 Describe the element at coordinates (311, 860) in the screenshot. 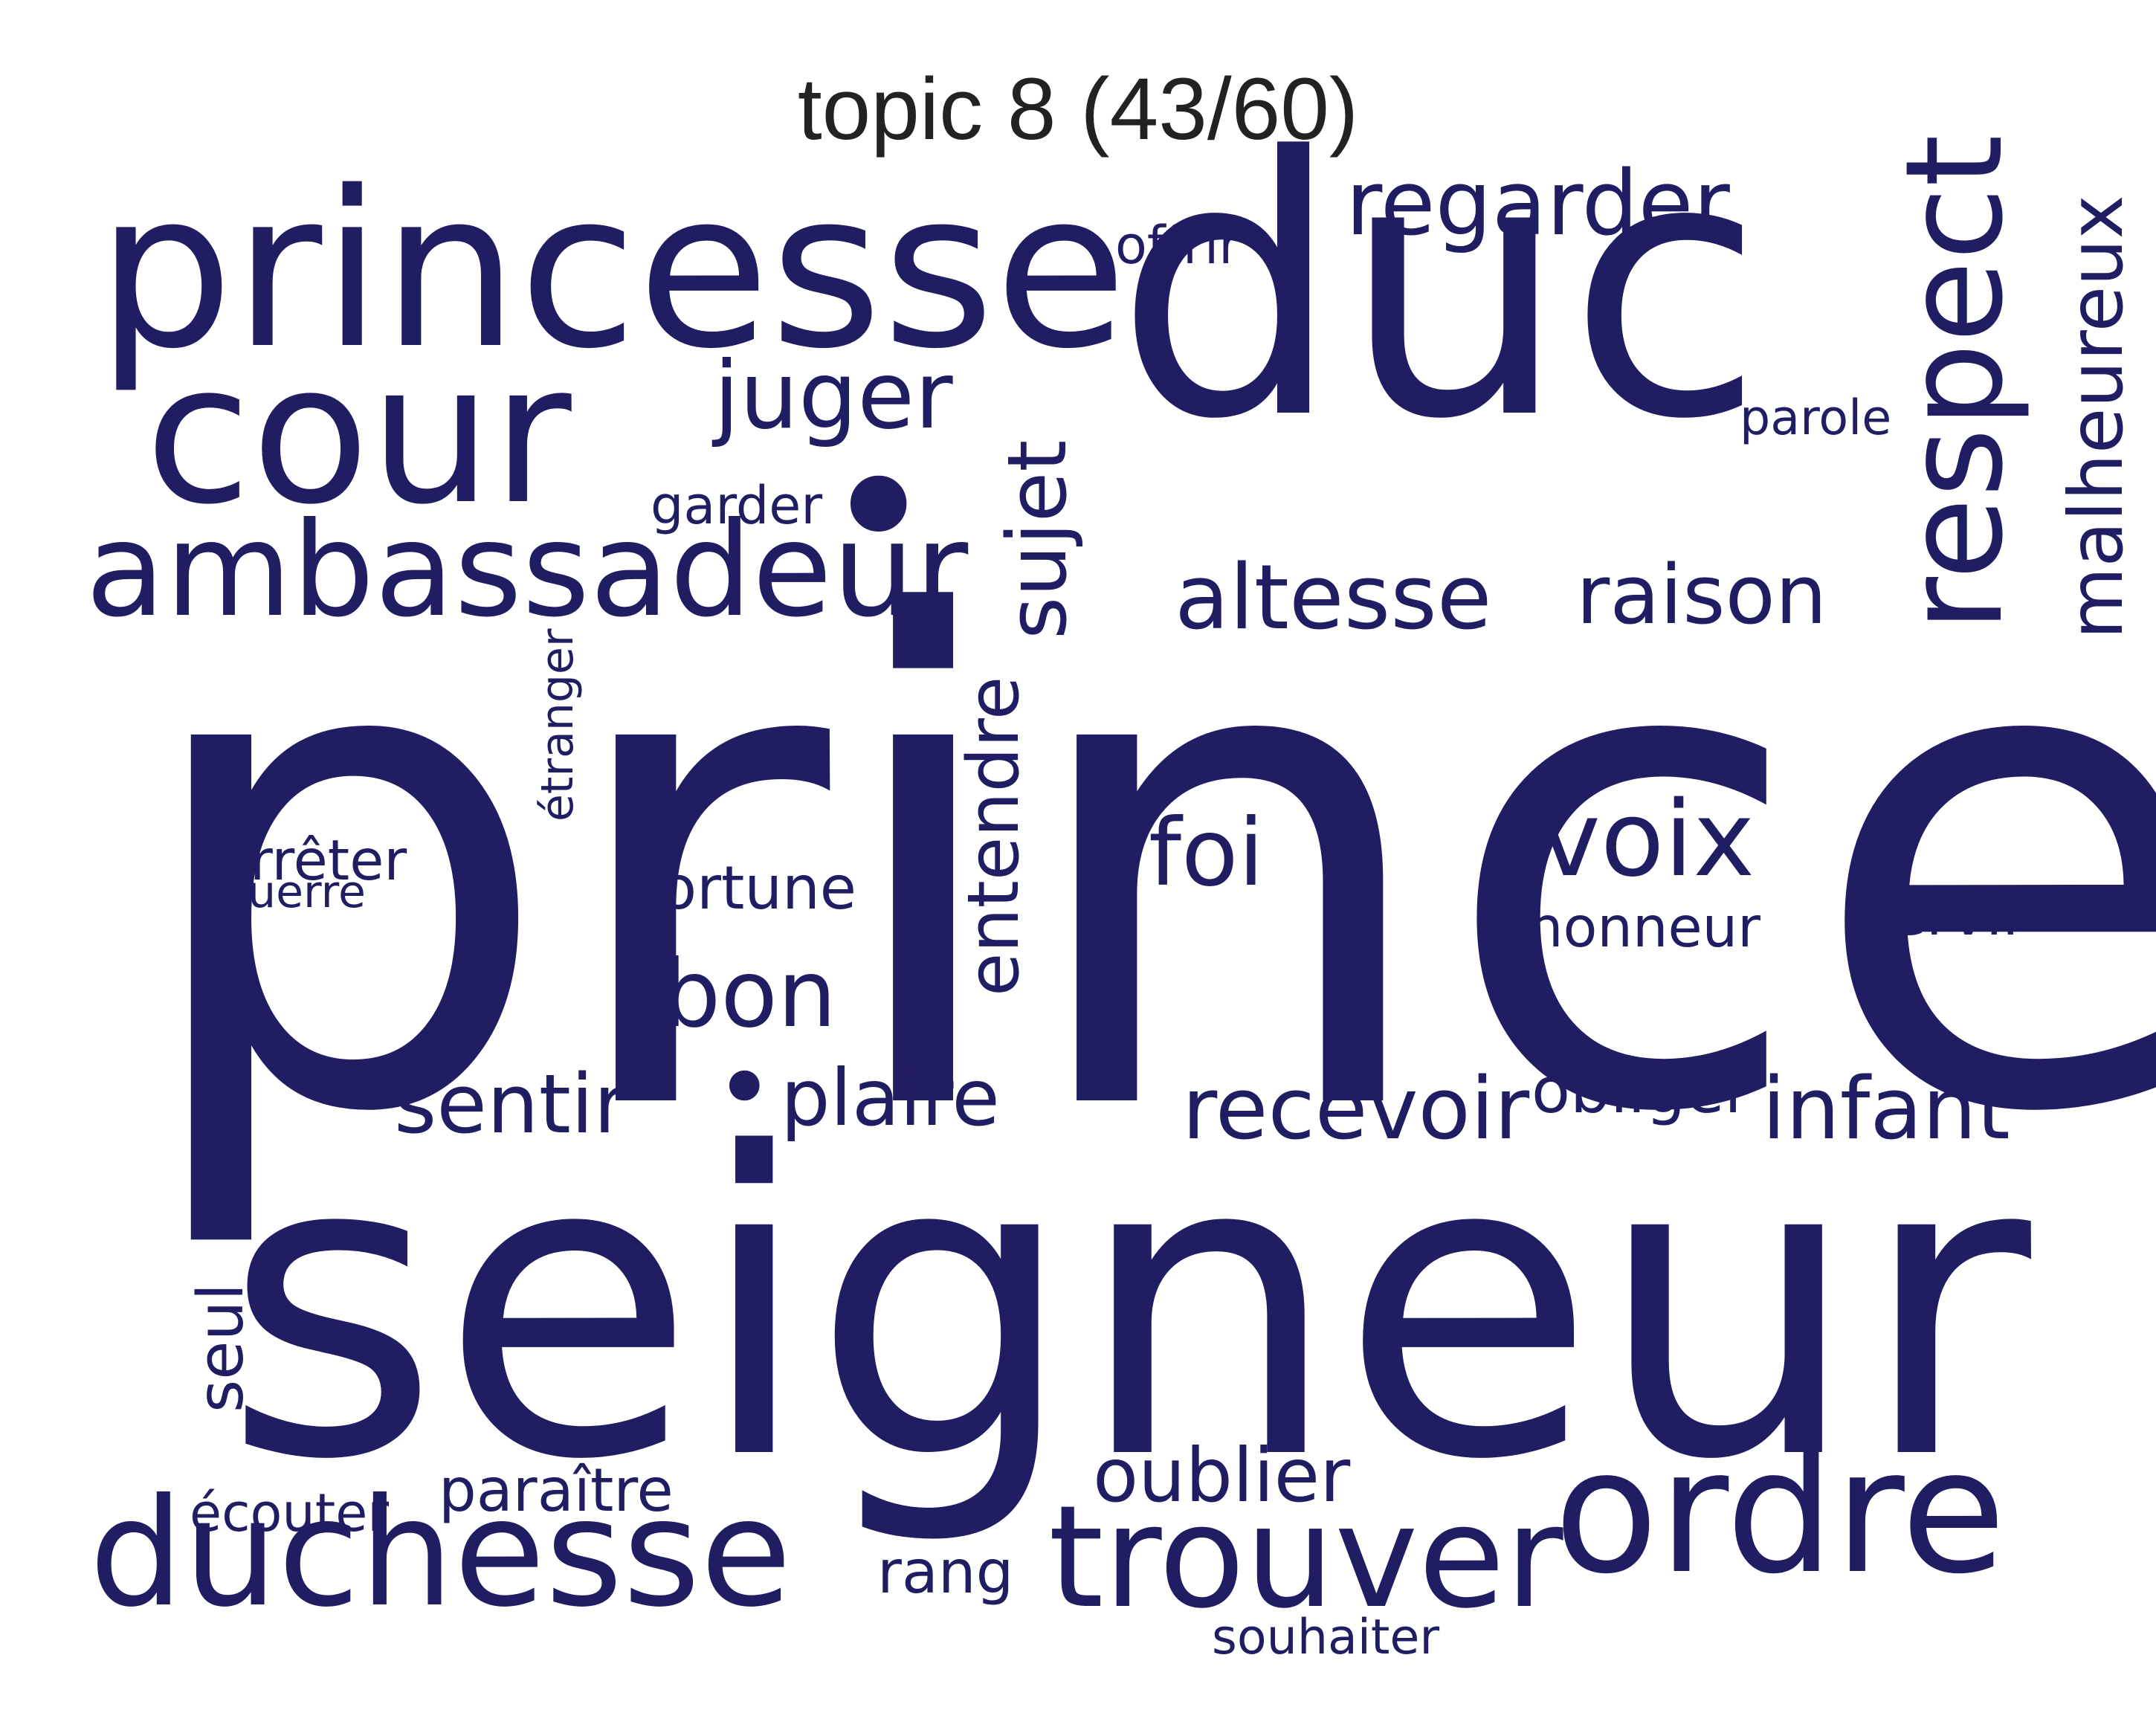

I see `word-arreter: arrêter` at that location.